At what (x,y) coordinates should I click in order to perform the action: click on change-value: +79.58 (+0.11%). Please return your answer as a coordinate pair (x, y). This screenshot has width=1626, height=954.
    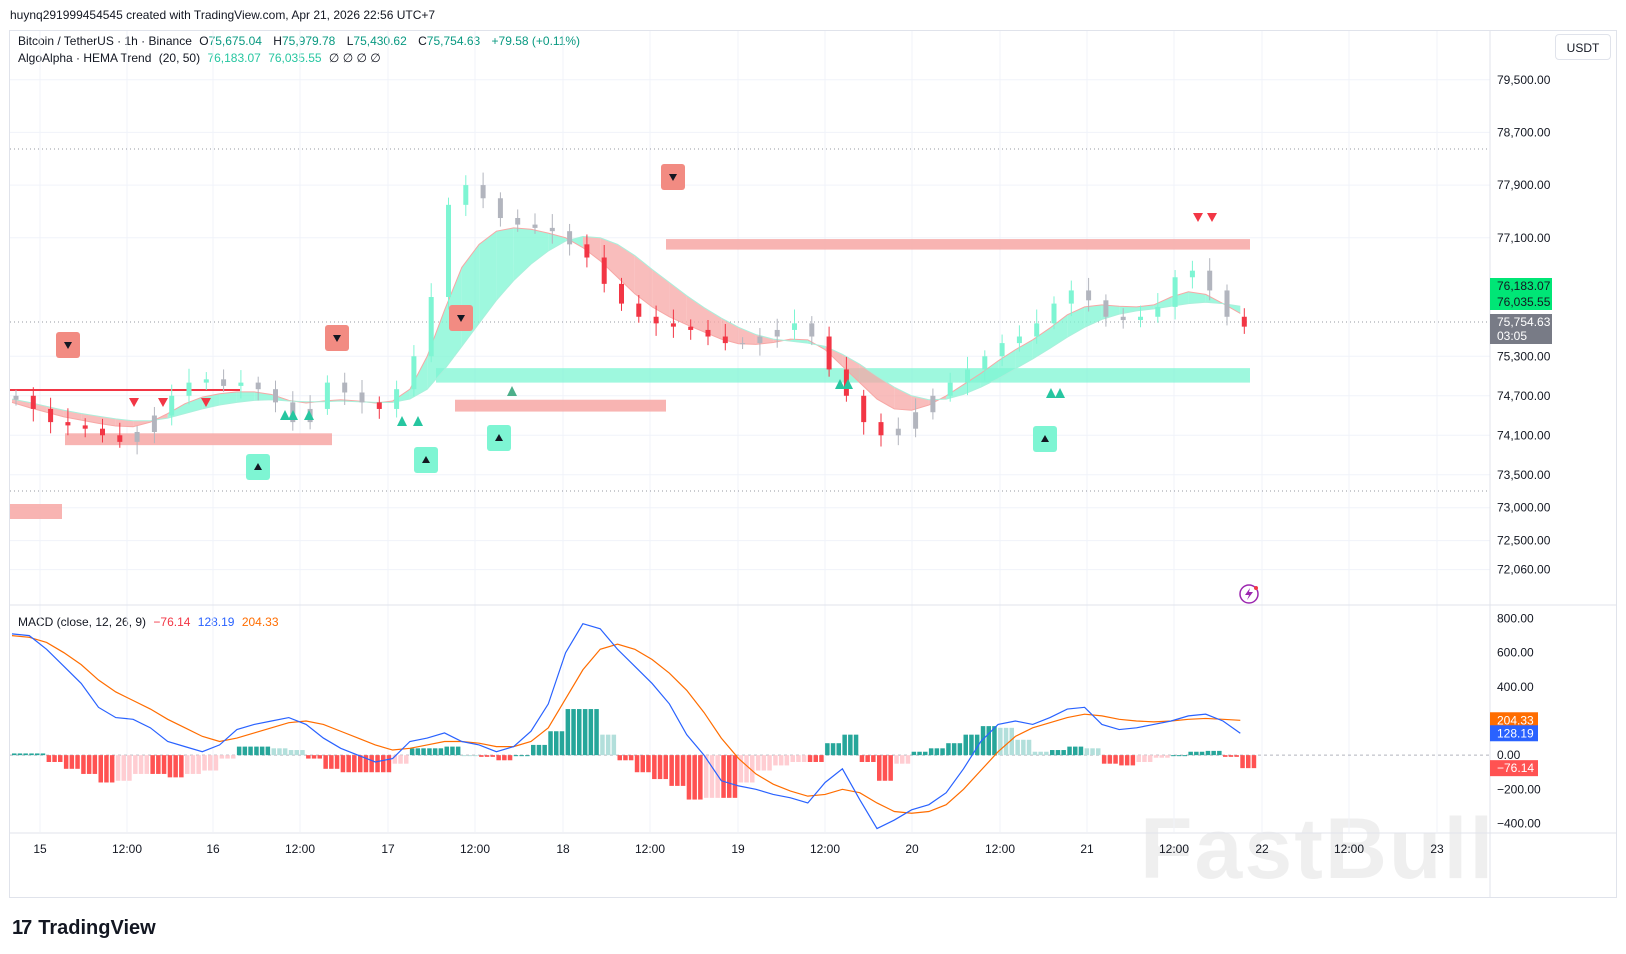
    Looking at the image, I should click on (536, 41).